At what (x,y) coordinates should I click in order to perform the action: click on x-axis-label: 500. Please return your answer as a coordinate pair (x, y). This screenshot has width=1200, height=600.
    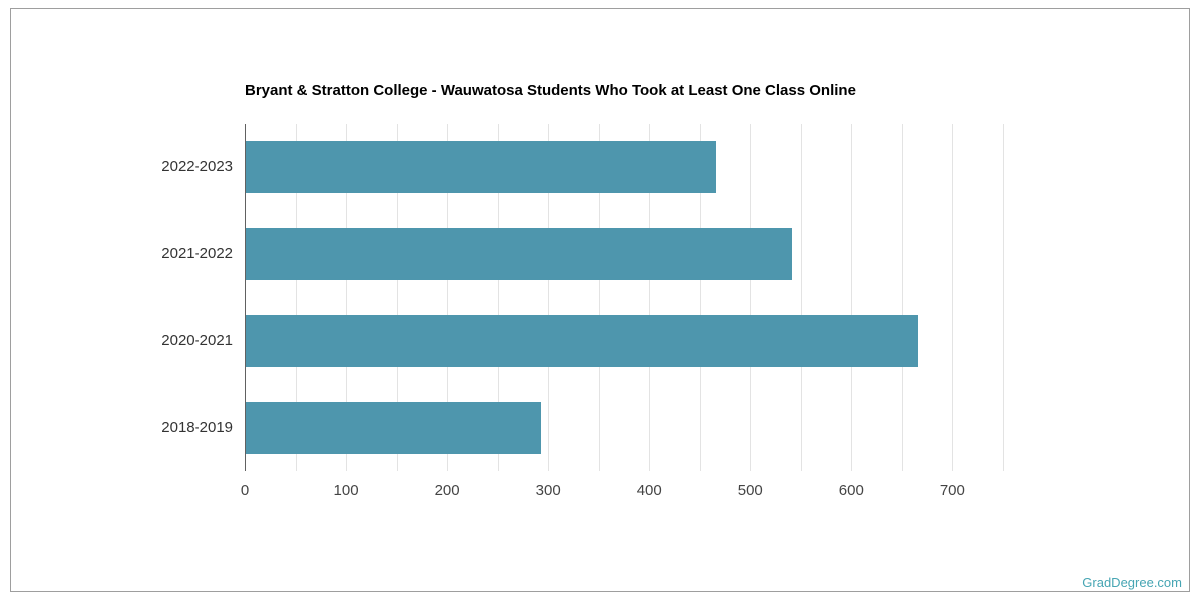
    Looking at the image, I should click on (750, 490).